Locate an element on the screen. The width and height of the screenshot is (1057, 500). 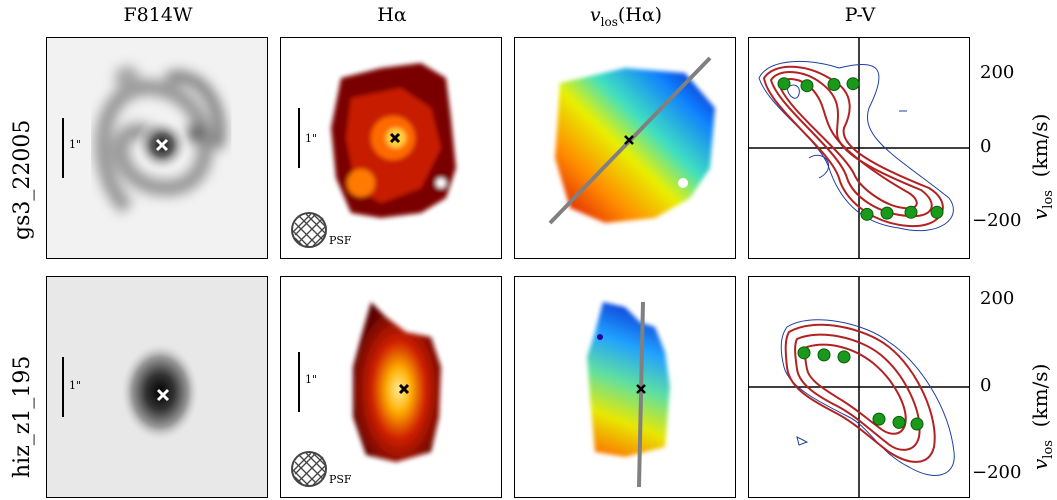
pv-axis-label-hiz: vlos (km/s) is located at coordinates (1042, 416).